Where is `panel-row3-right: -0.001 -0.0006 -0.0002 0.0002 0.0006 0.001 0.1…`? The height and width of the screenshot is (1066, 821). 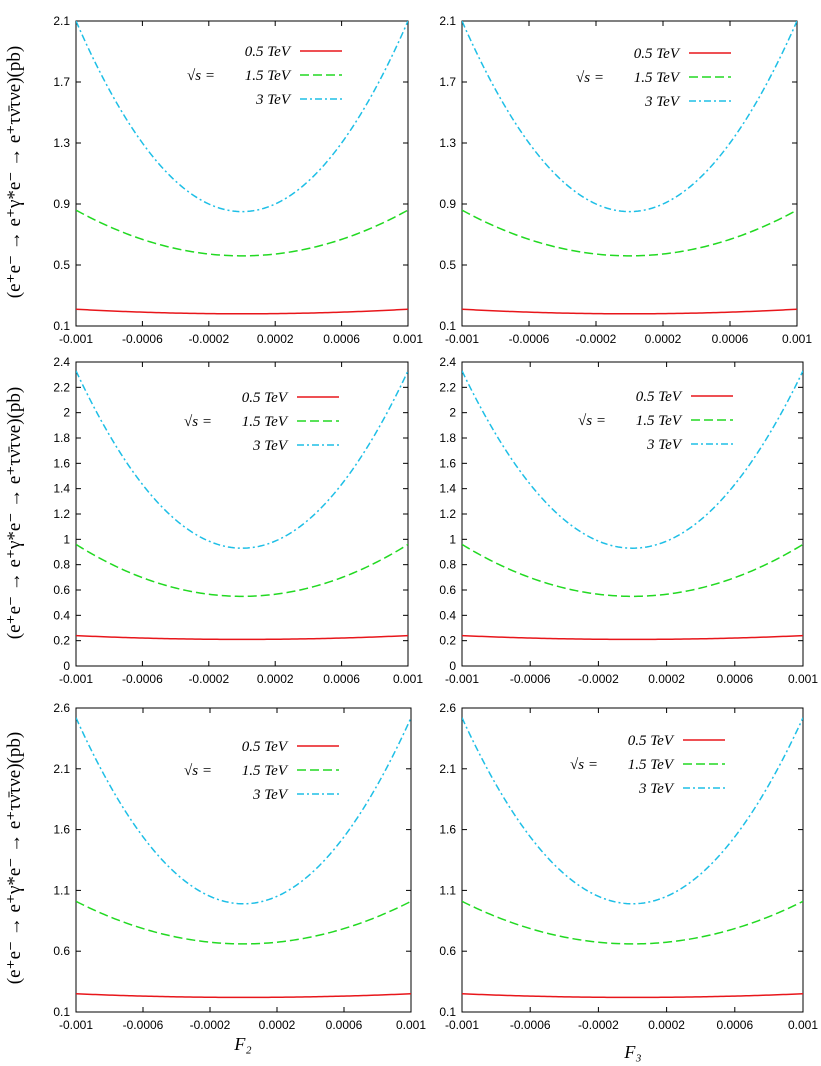 panel-row3-right: -0.001 -0.0006 -0.0002 0.0002 0.0006 0.001 0.1… is located at coordinates (628, 866).